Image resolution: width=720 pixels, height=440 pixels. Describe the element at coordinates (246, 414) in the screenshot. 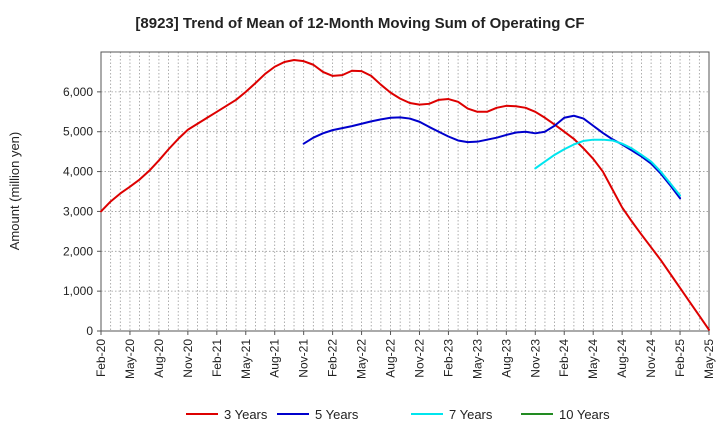

I see `legend-label: 3 Years` at that location.